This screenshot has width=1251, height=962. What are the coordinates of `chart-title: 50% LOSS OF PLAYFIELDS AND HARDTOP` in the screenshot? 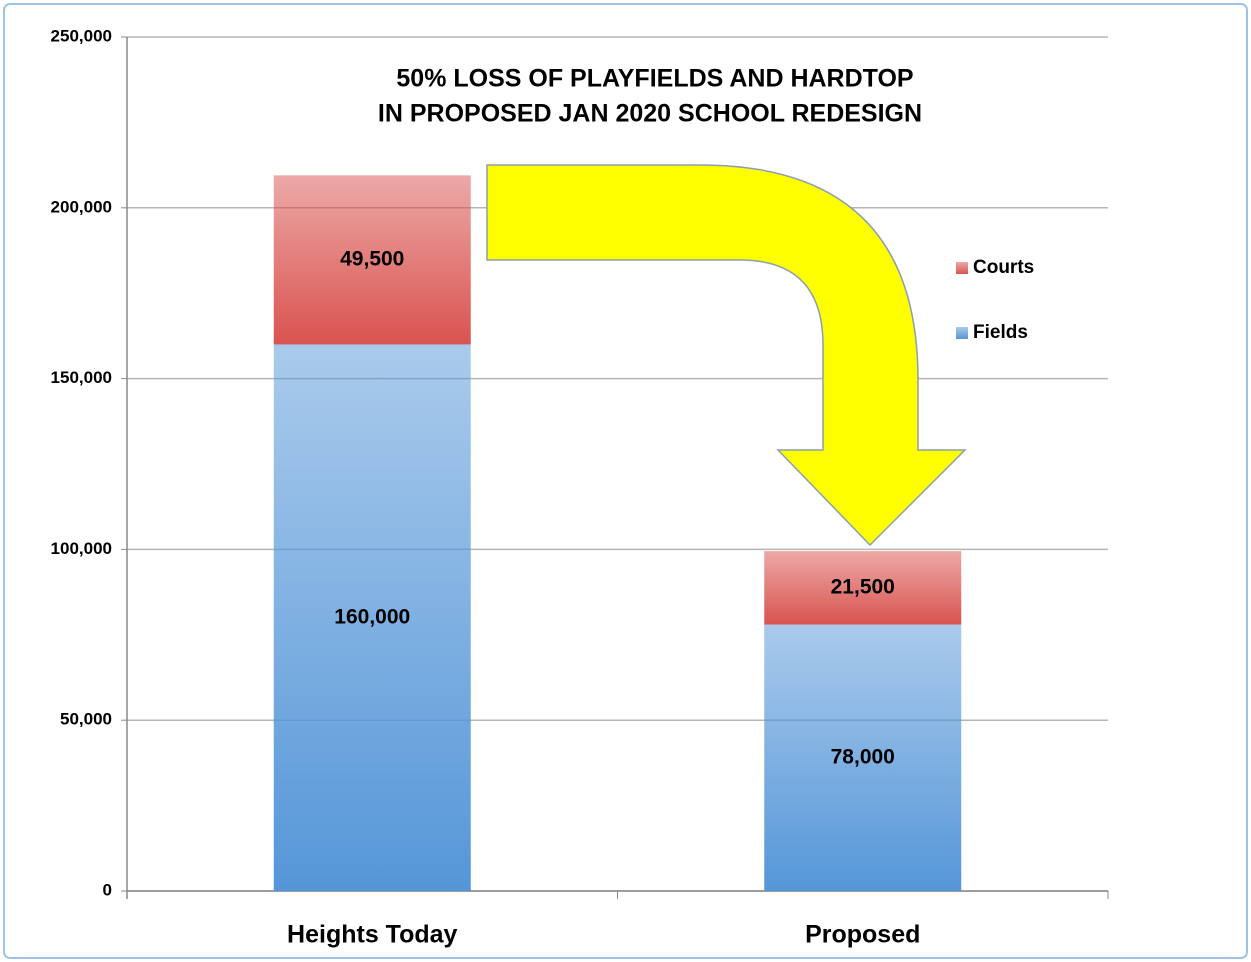 It's located at (654, 79).